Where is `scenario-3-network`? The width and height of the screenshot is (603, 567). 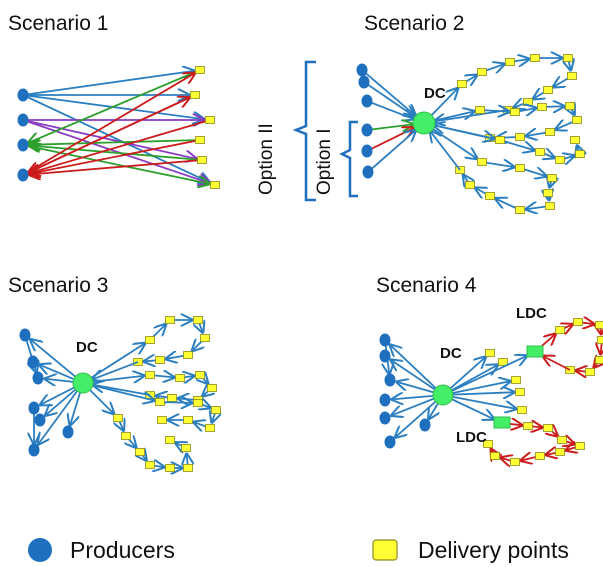
scenario-3-network is located at coordinates (120, 394).